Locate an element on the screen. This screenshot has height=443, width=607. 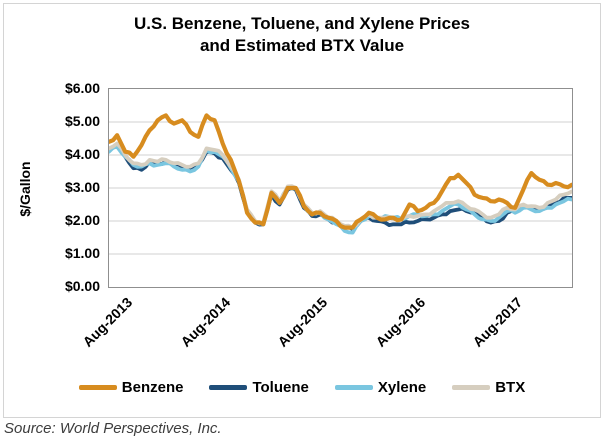
legend-swatch-benzene is located at coordinates (97, 387).